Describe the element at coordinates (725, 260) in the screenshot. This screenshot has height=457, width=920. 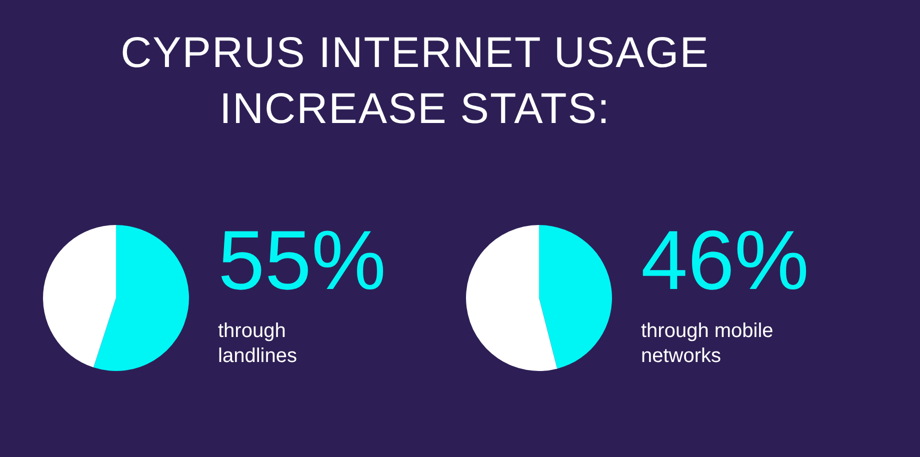
I see `data-label: 46%` at that location.